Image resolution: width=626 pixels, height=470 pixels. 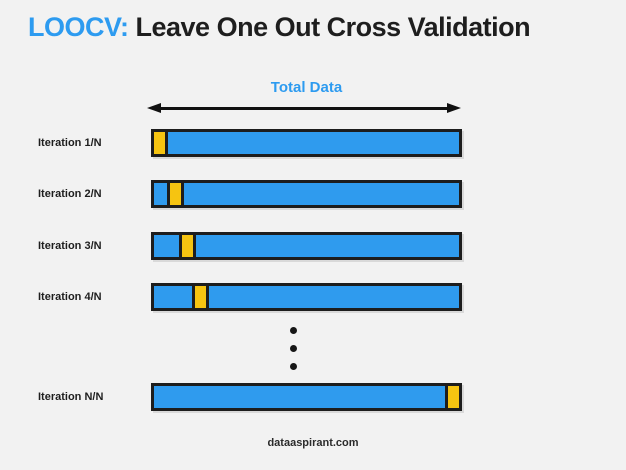 I want to click on iteration-label: Iteration 2/N, so click(x=70, y=194).